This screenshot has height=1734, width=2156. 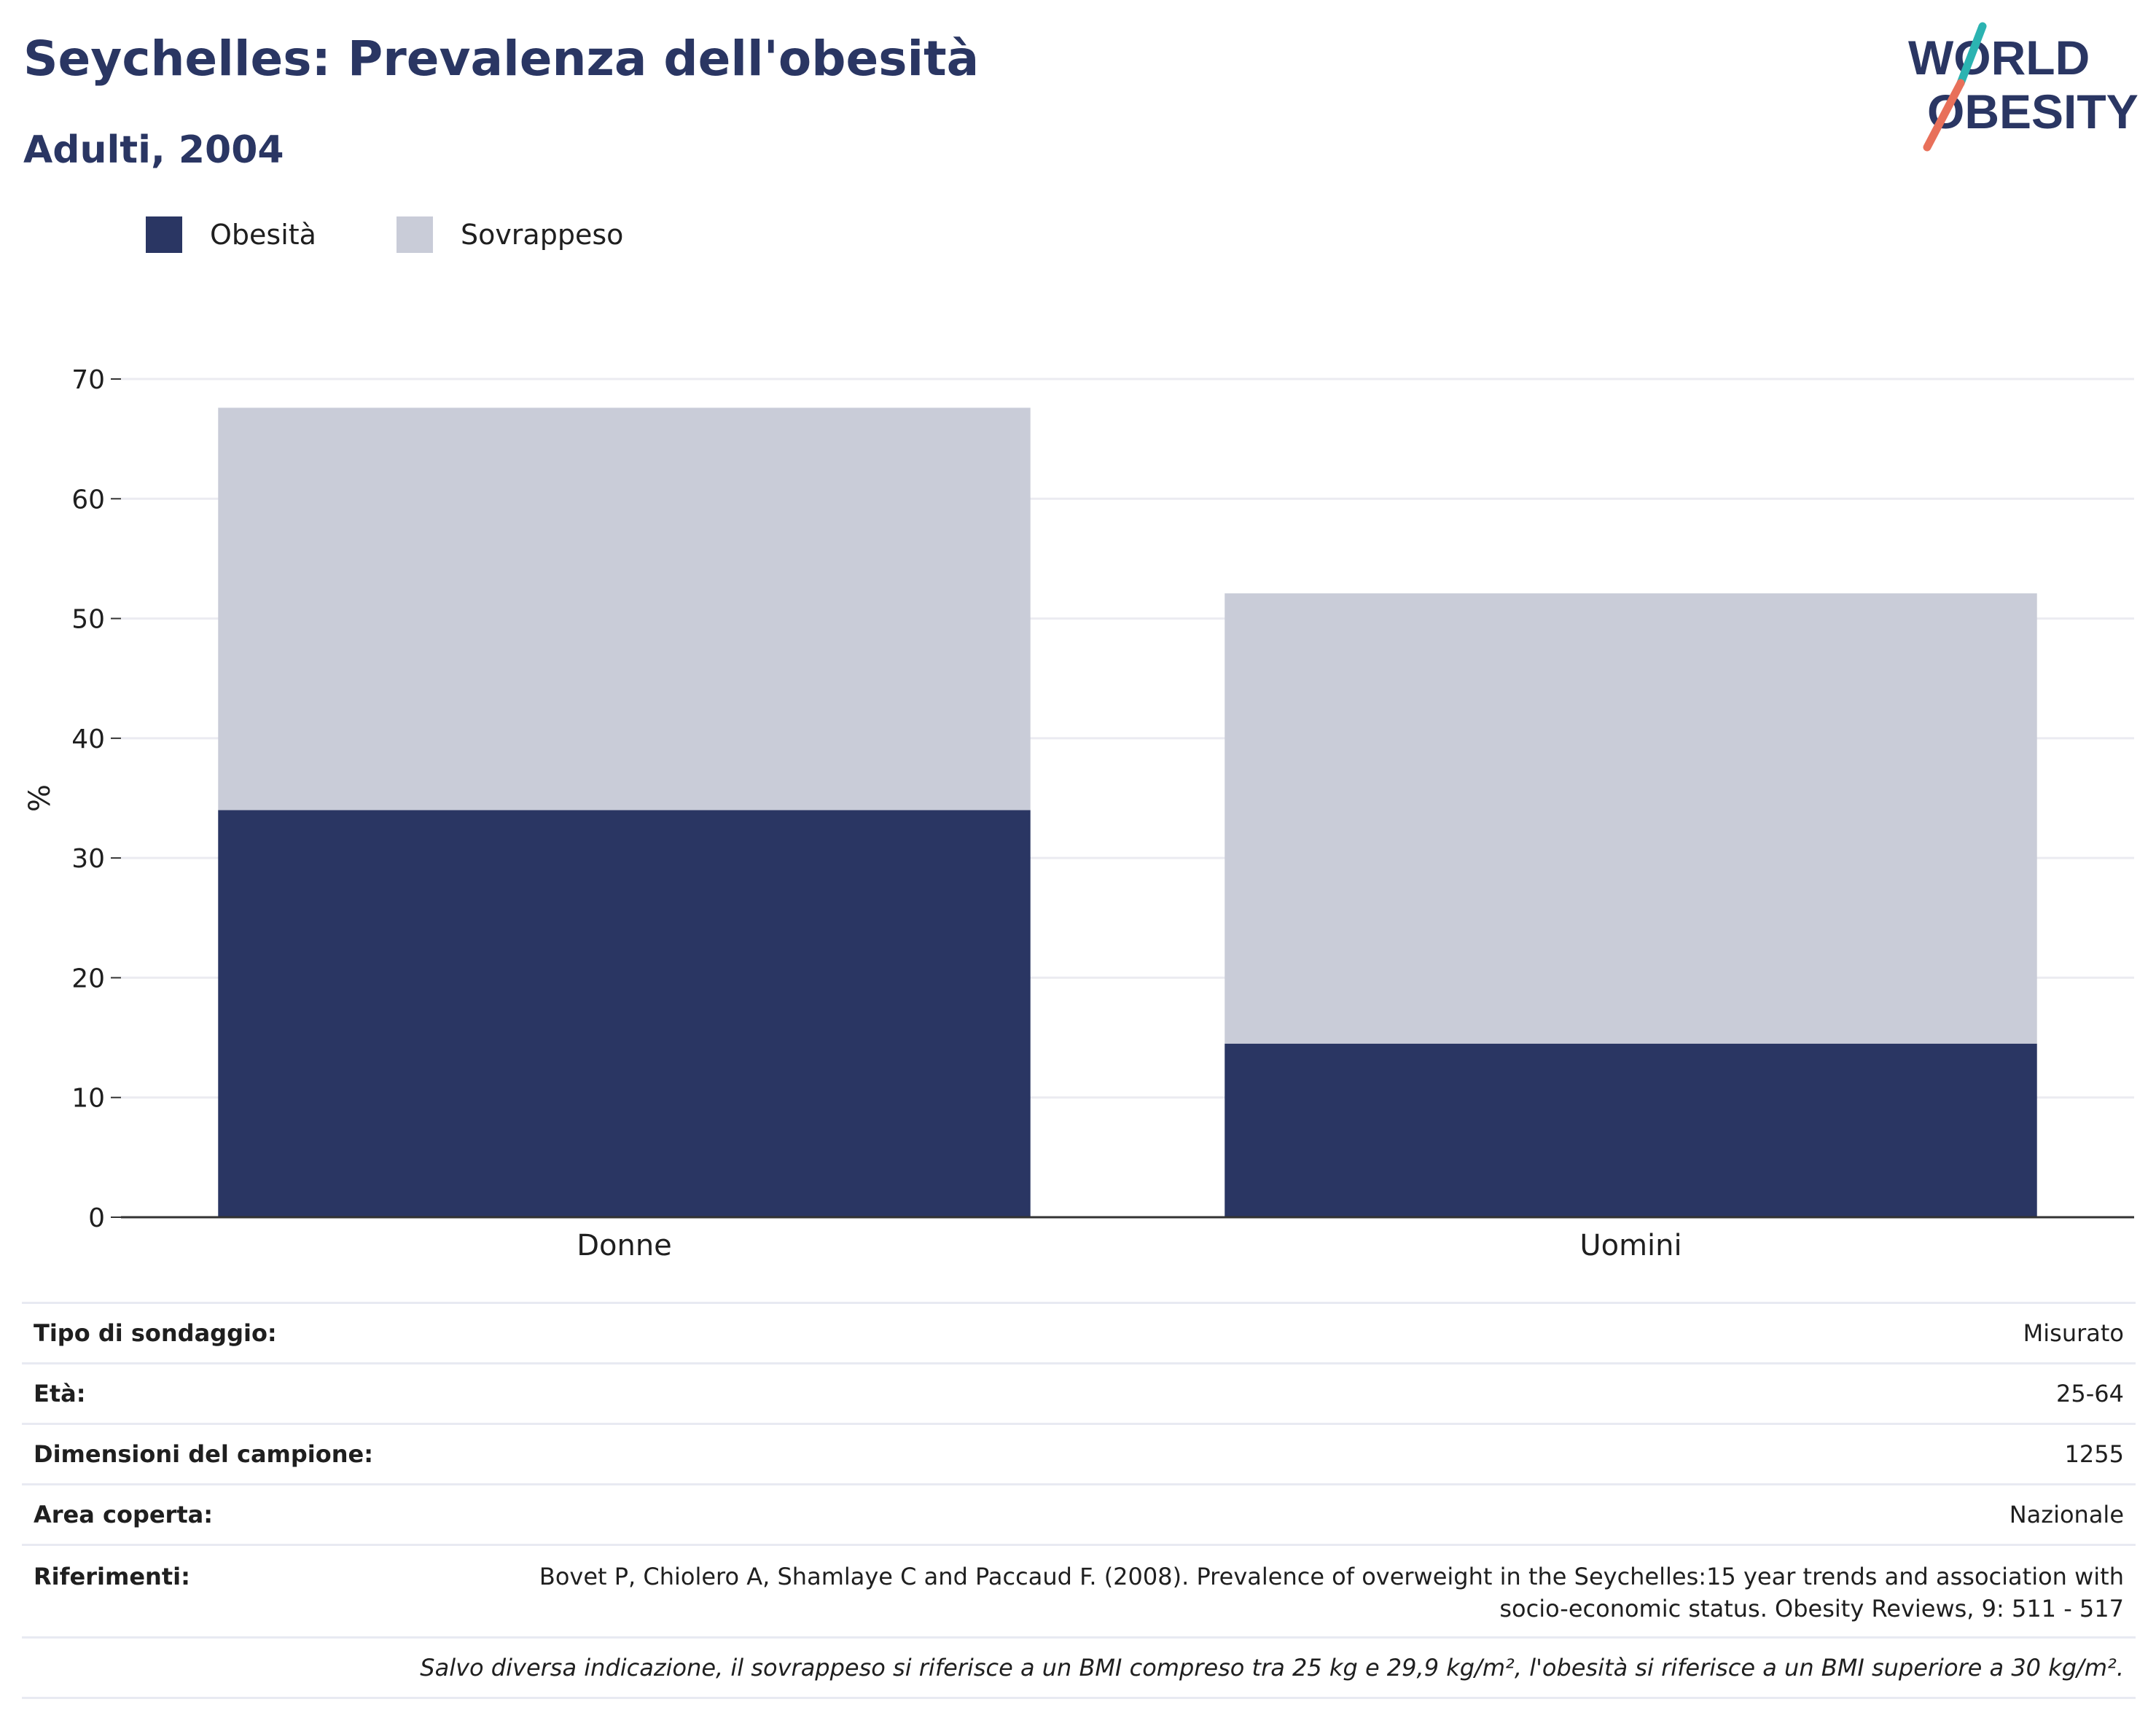 What do you see at coordinates (88, 620) in the screenshot?
I see `y-tick-label: 50` at bounding box center [88, 620].